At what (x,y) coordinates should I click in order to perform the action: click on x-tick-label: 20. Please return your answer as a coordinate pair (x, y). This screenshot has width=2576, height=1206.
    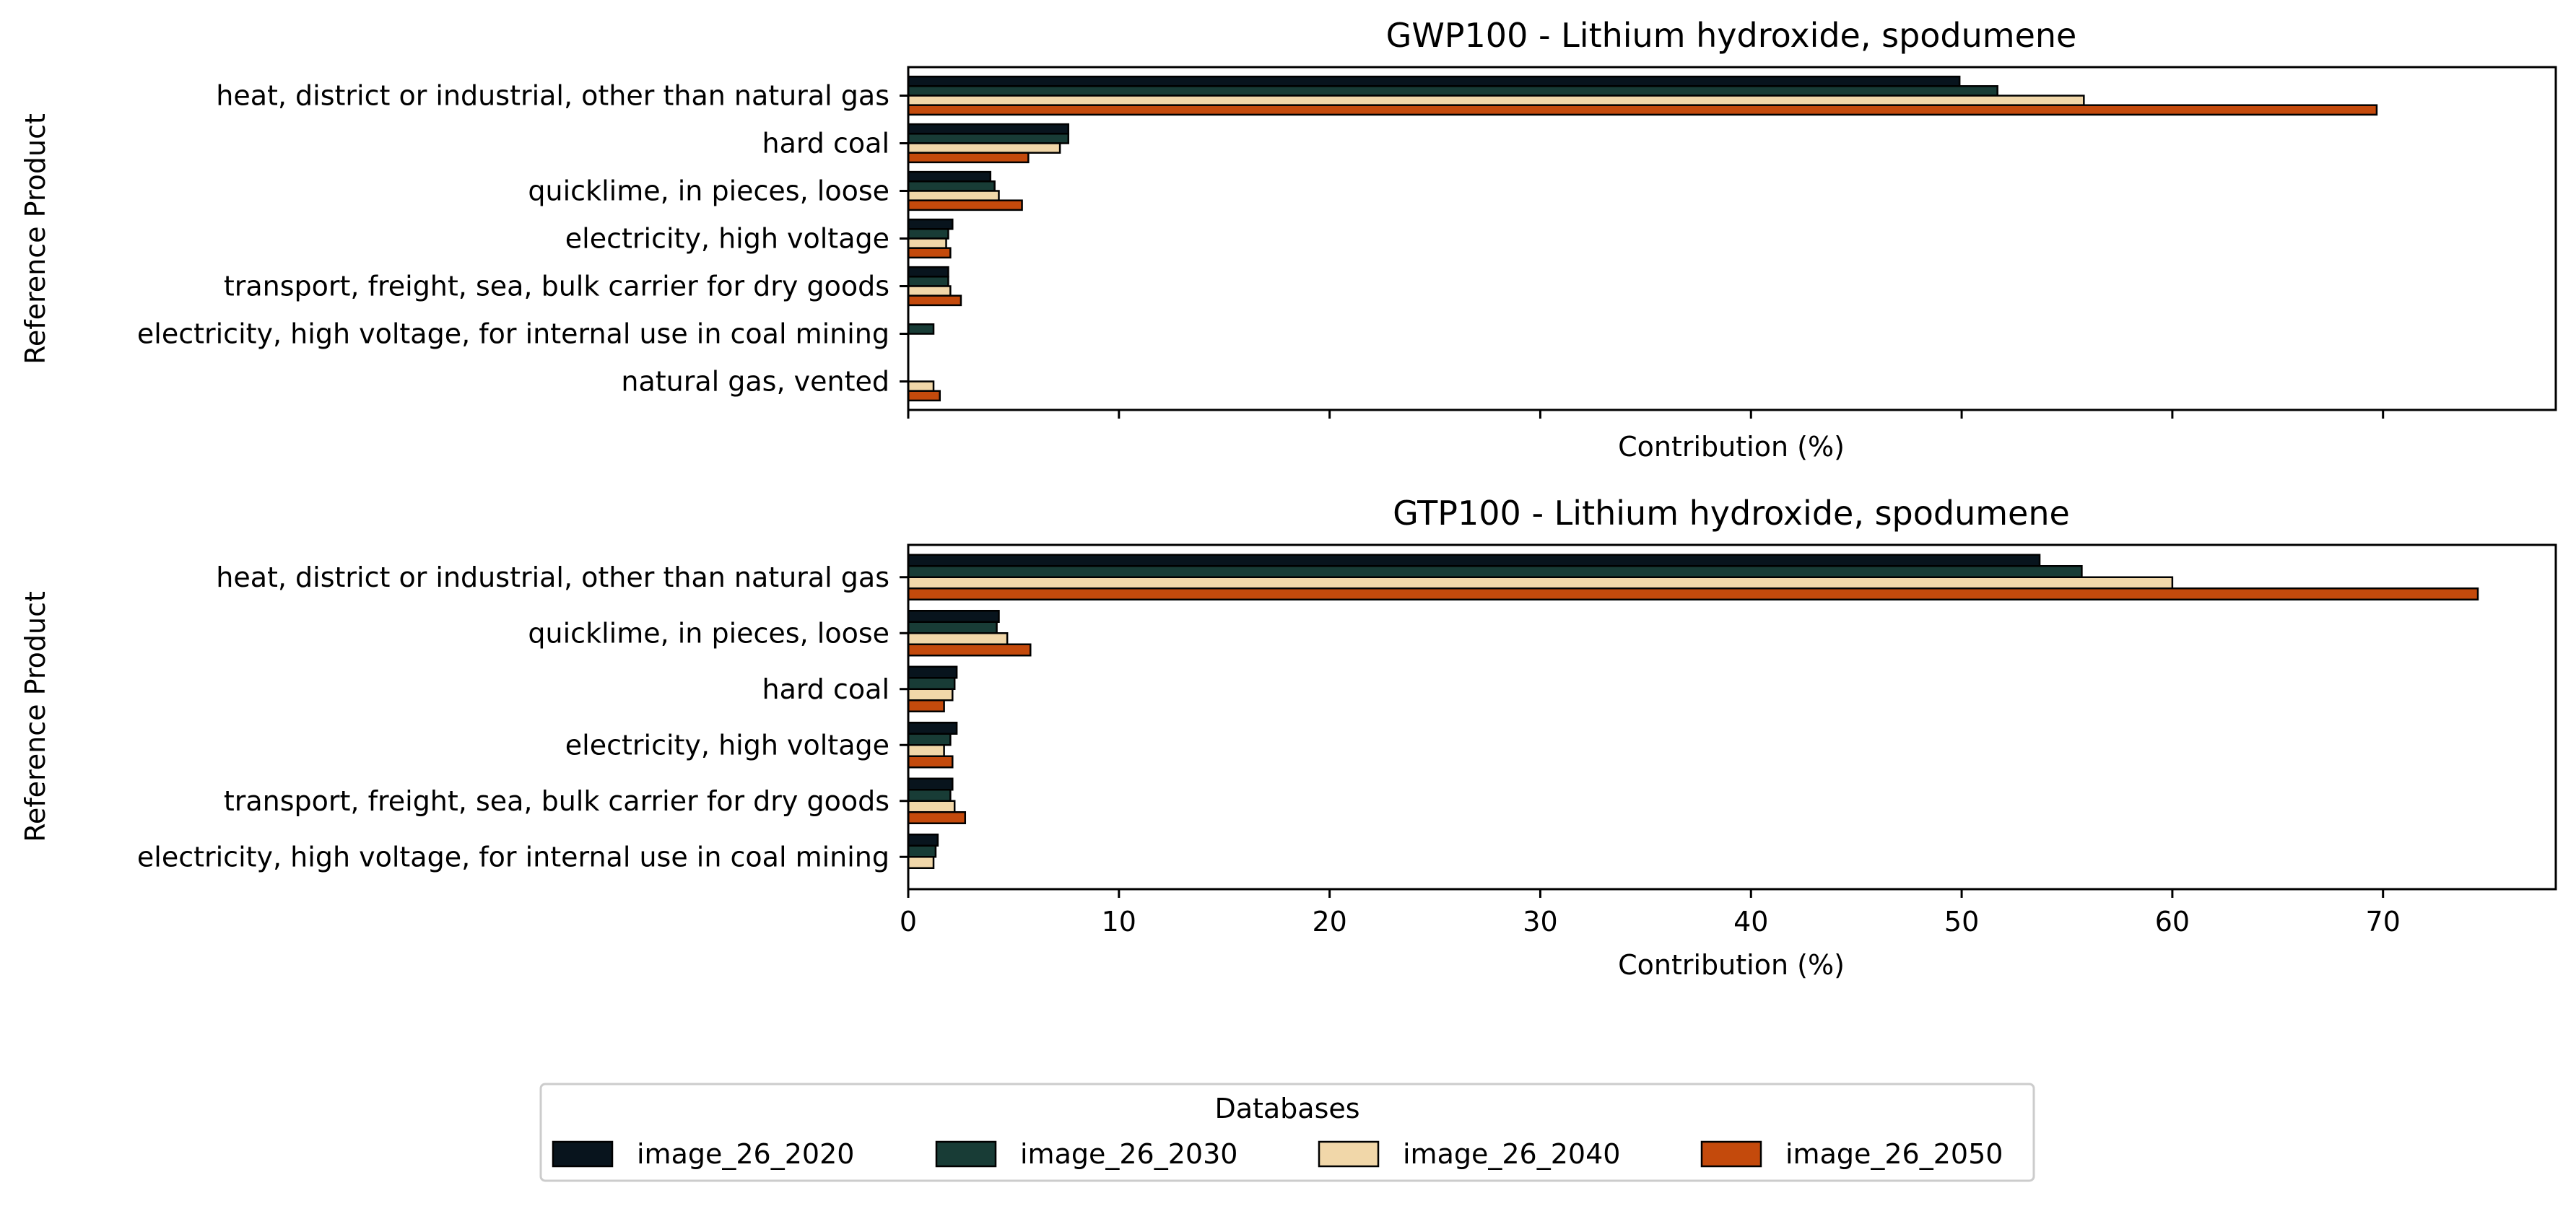
    Looking at the image, I should click on (1329, 922).